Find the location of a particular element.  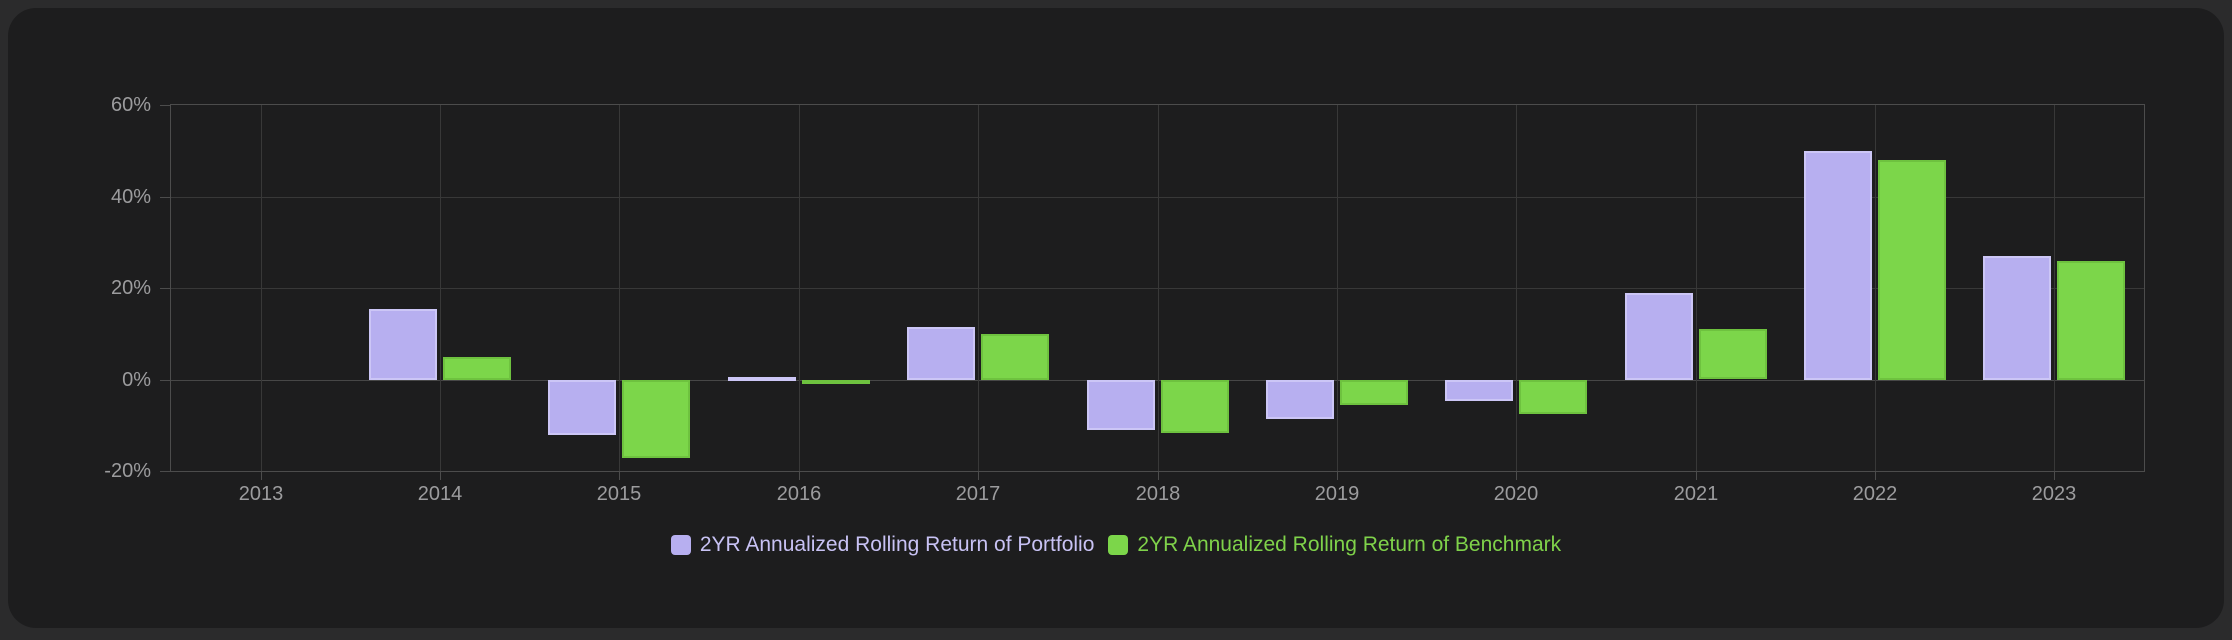

gridline-x-2019 is located at coordinates (1337, 288).